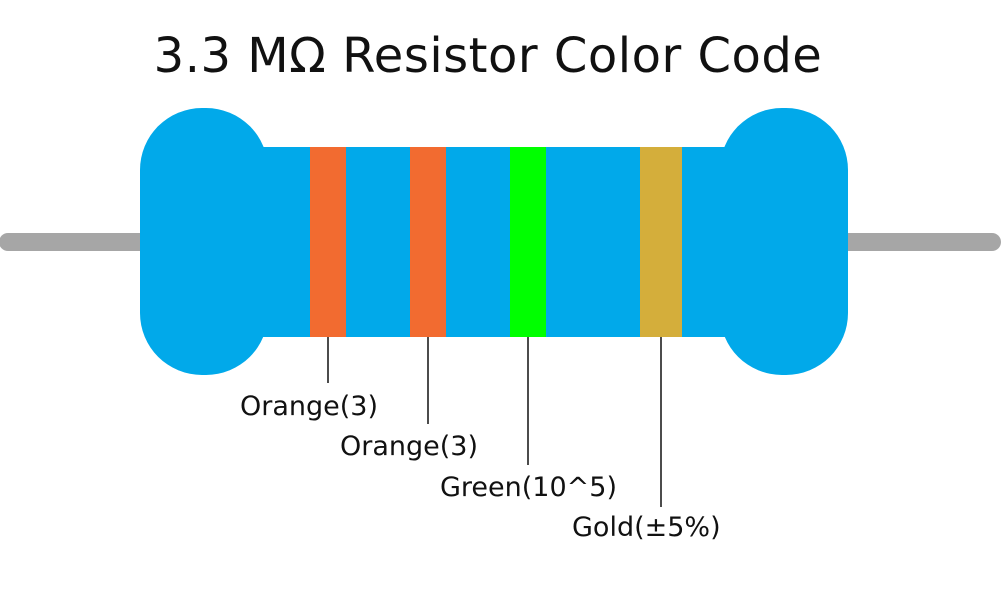 The height and width of the screenshot is (607, 1006). What do you see at coordinates (309, 406) in the screenshot?
I see `band-label-1: Orange(3)` at bounding box center [309, 406].